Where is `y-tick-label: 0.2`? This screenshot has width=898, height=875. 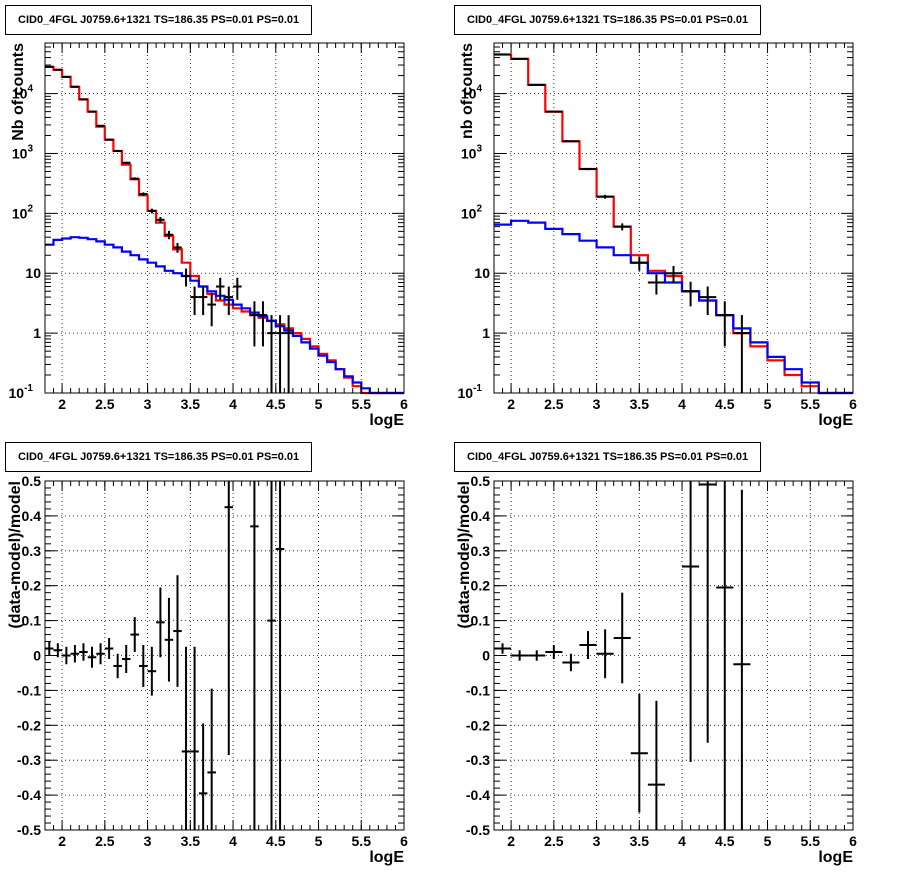 y-tick-label: 0.2 is located at coordinates (32, 586).